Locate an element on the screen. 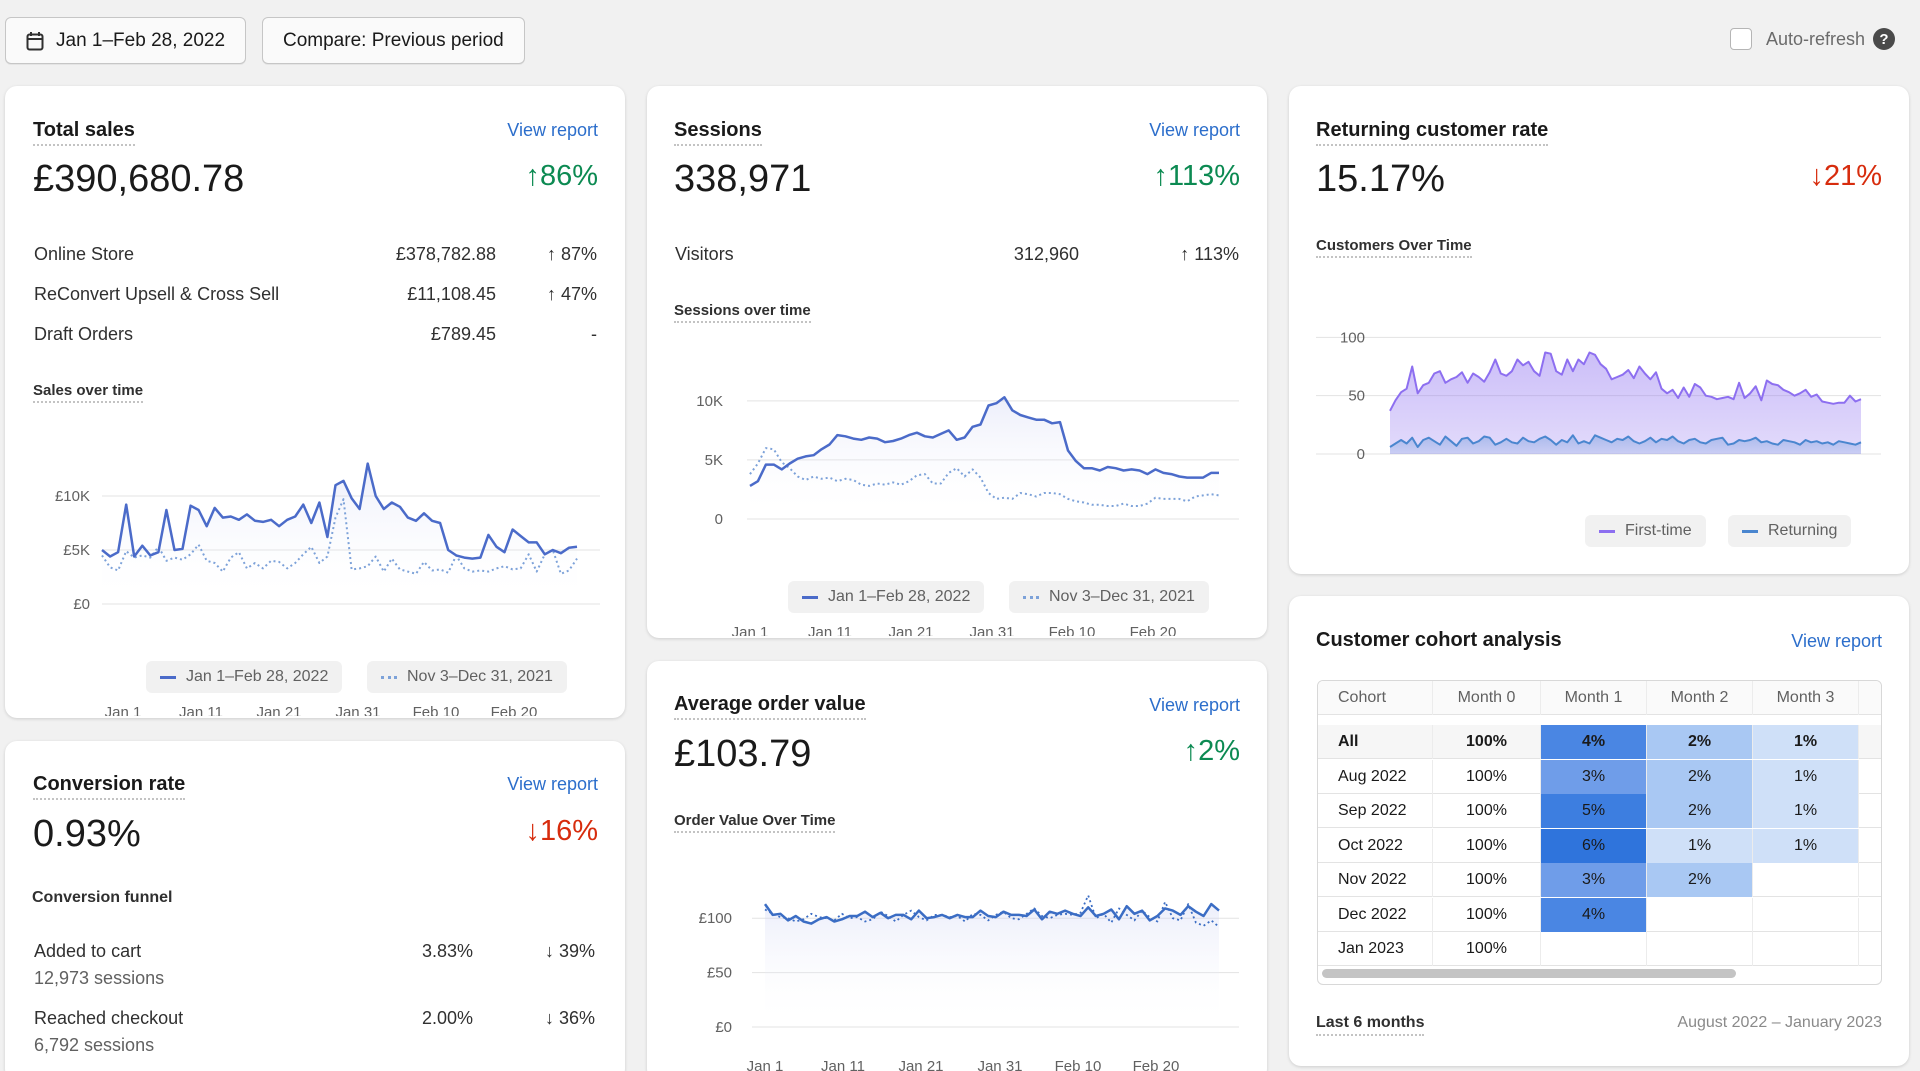  cohort-cell: Month 3 is located at coordinates (1806, 698).